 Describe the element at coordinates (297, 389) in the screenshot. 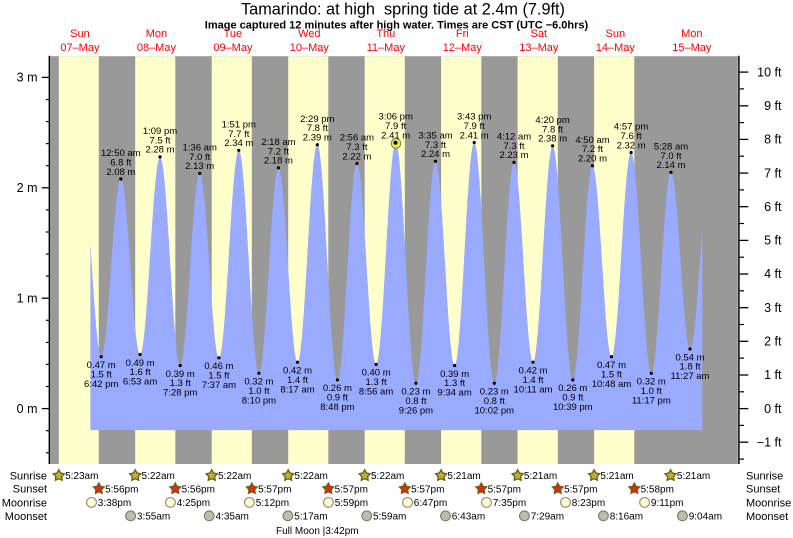

I see `svg-text: 8:17 am` at that location.